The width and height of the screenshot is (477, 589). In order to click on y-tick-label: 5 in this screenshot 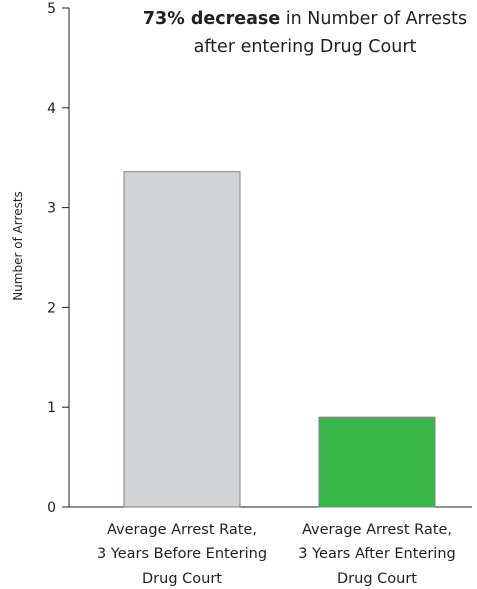, I will do `click(51, 9)`.